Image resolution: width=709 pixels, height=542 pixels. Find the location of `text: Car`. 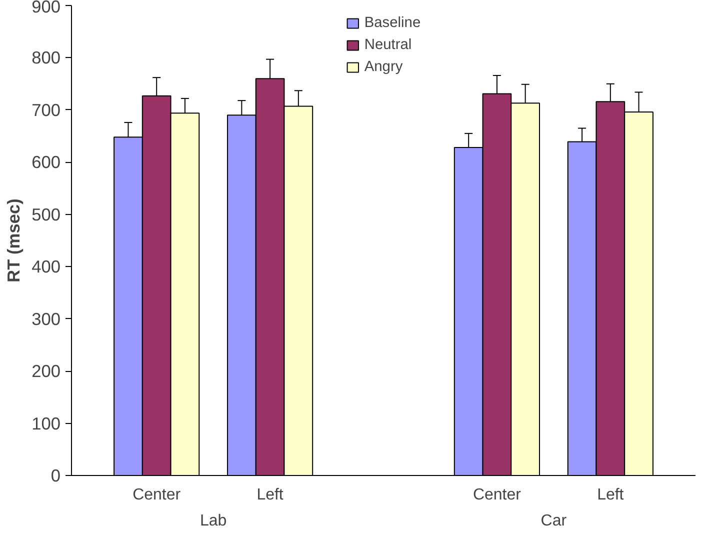

text: Car is located at coordinates (554, 521).